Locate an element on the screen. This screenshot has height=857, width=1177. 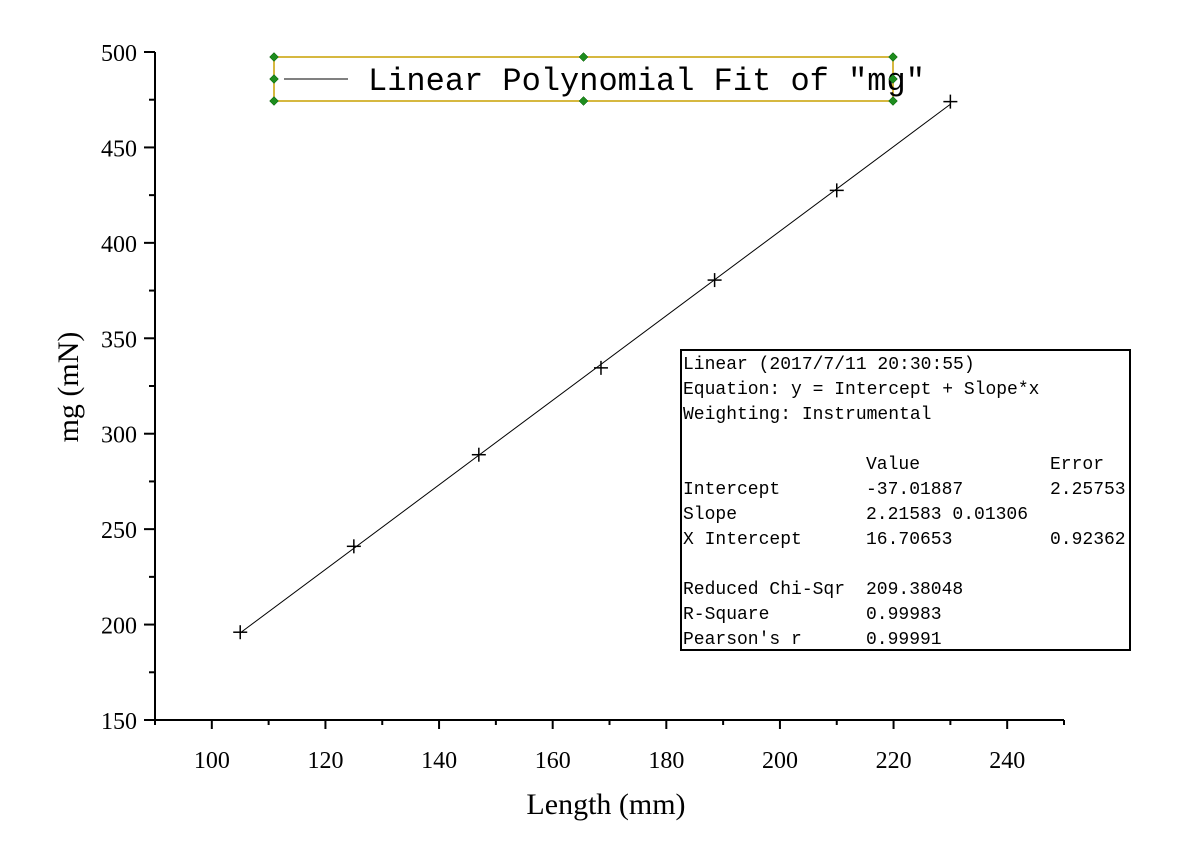
y-tick-label: 450 is located at coordinates (119, 149).